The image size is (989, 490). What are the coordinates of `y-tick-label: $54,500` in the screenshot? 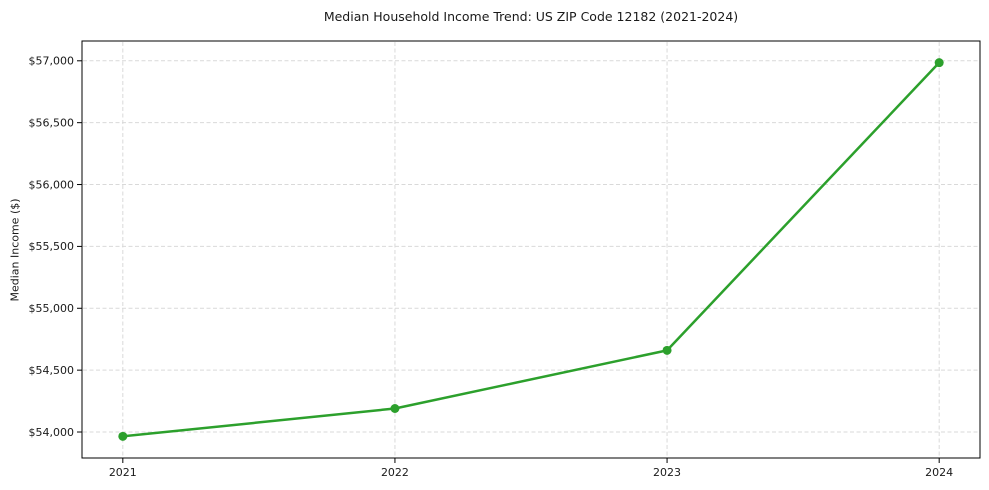 It's located at (52, 370).